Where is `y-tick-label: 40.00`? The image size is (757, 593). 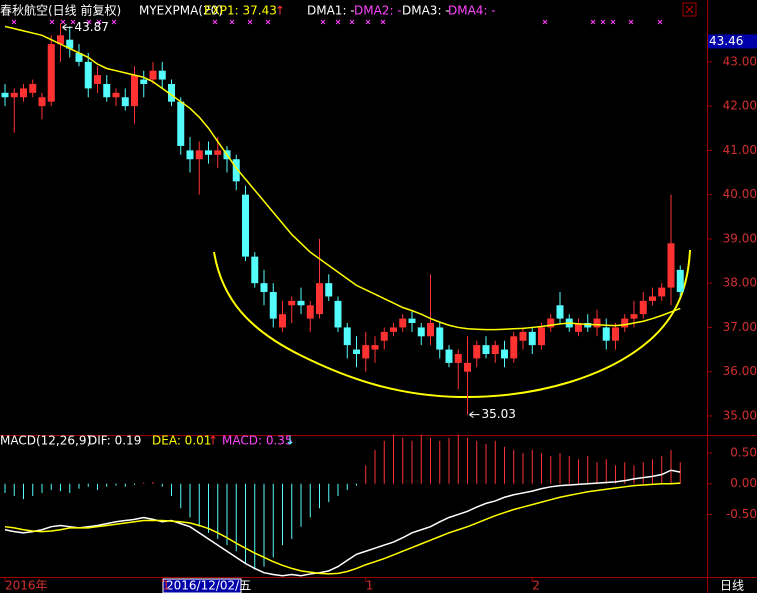
y-tick-label: 40.00 is located at coordinates (740, 194).